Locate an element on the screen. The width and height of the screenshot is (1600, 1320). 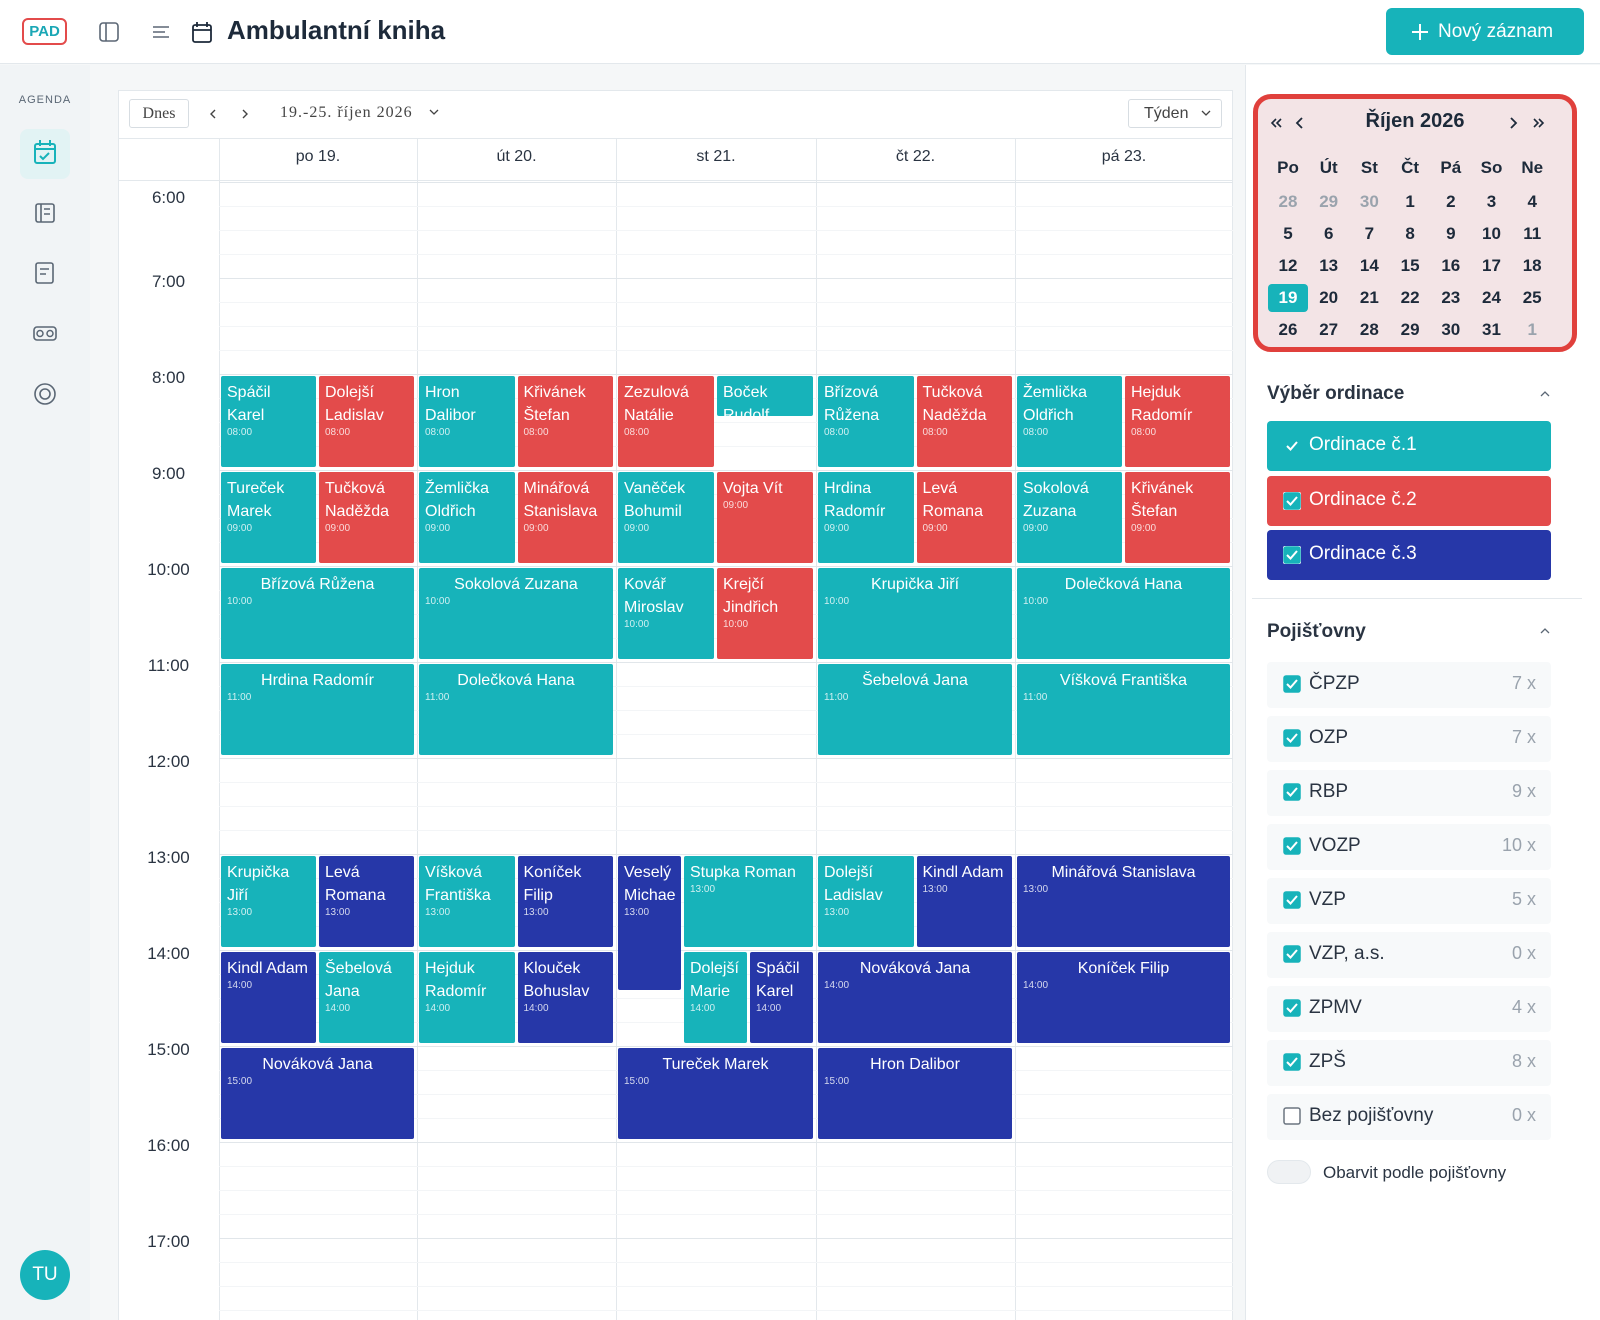
date: 25 is located at coordinates (1532, 297).